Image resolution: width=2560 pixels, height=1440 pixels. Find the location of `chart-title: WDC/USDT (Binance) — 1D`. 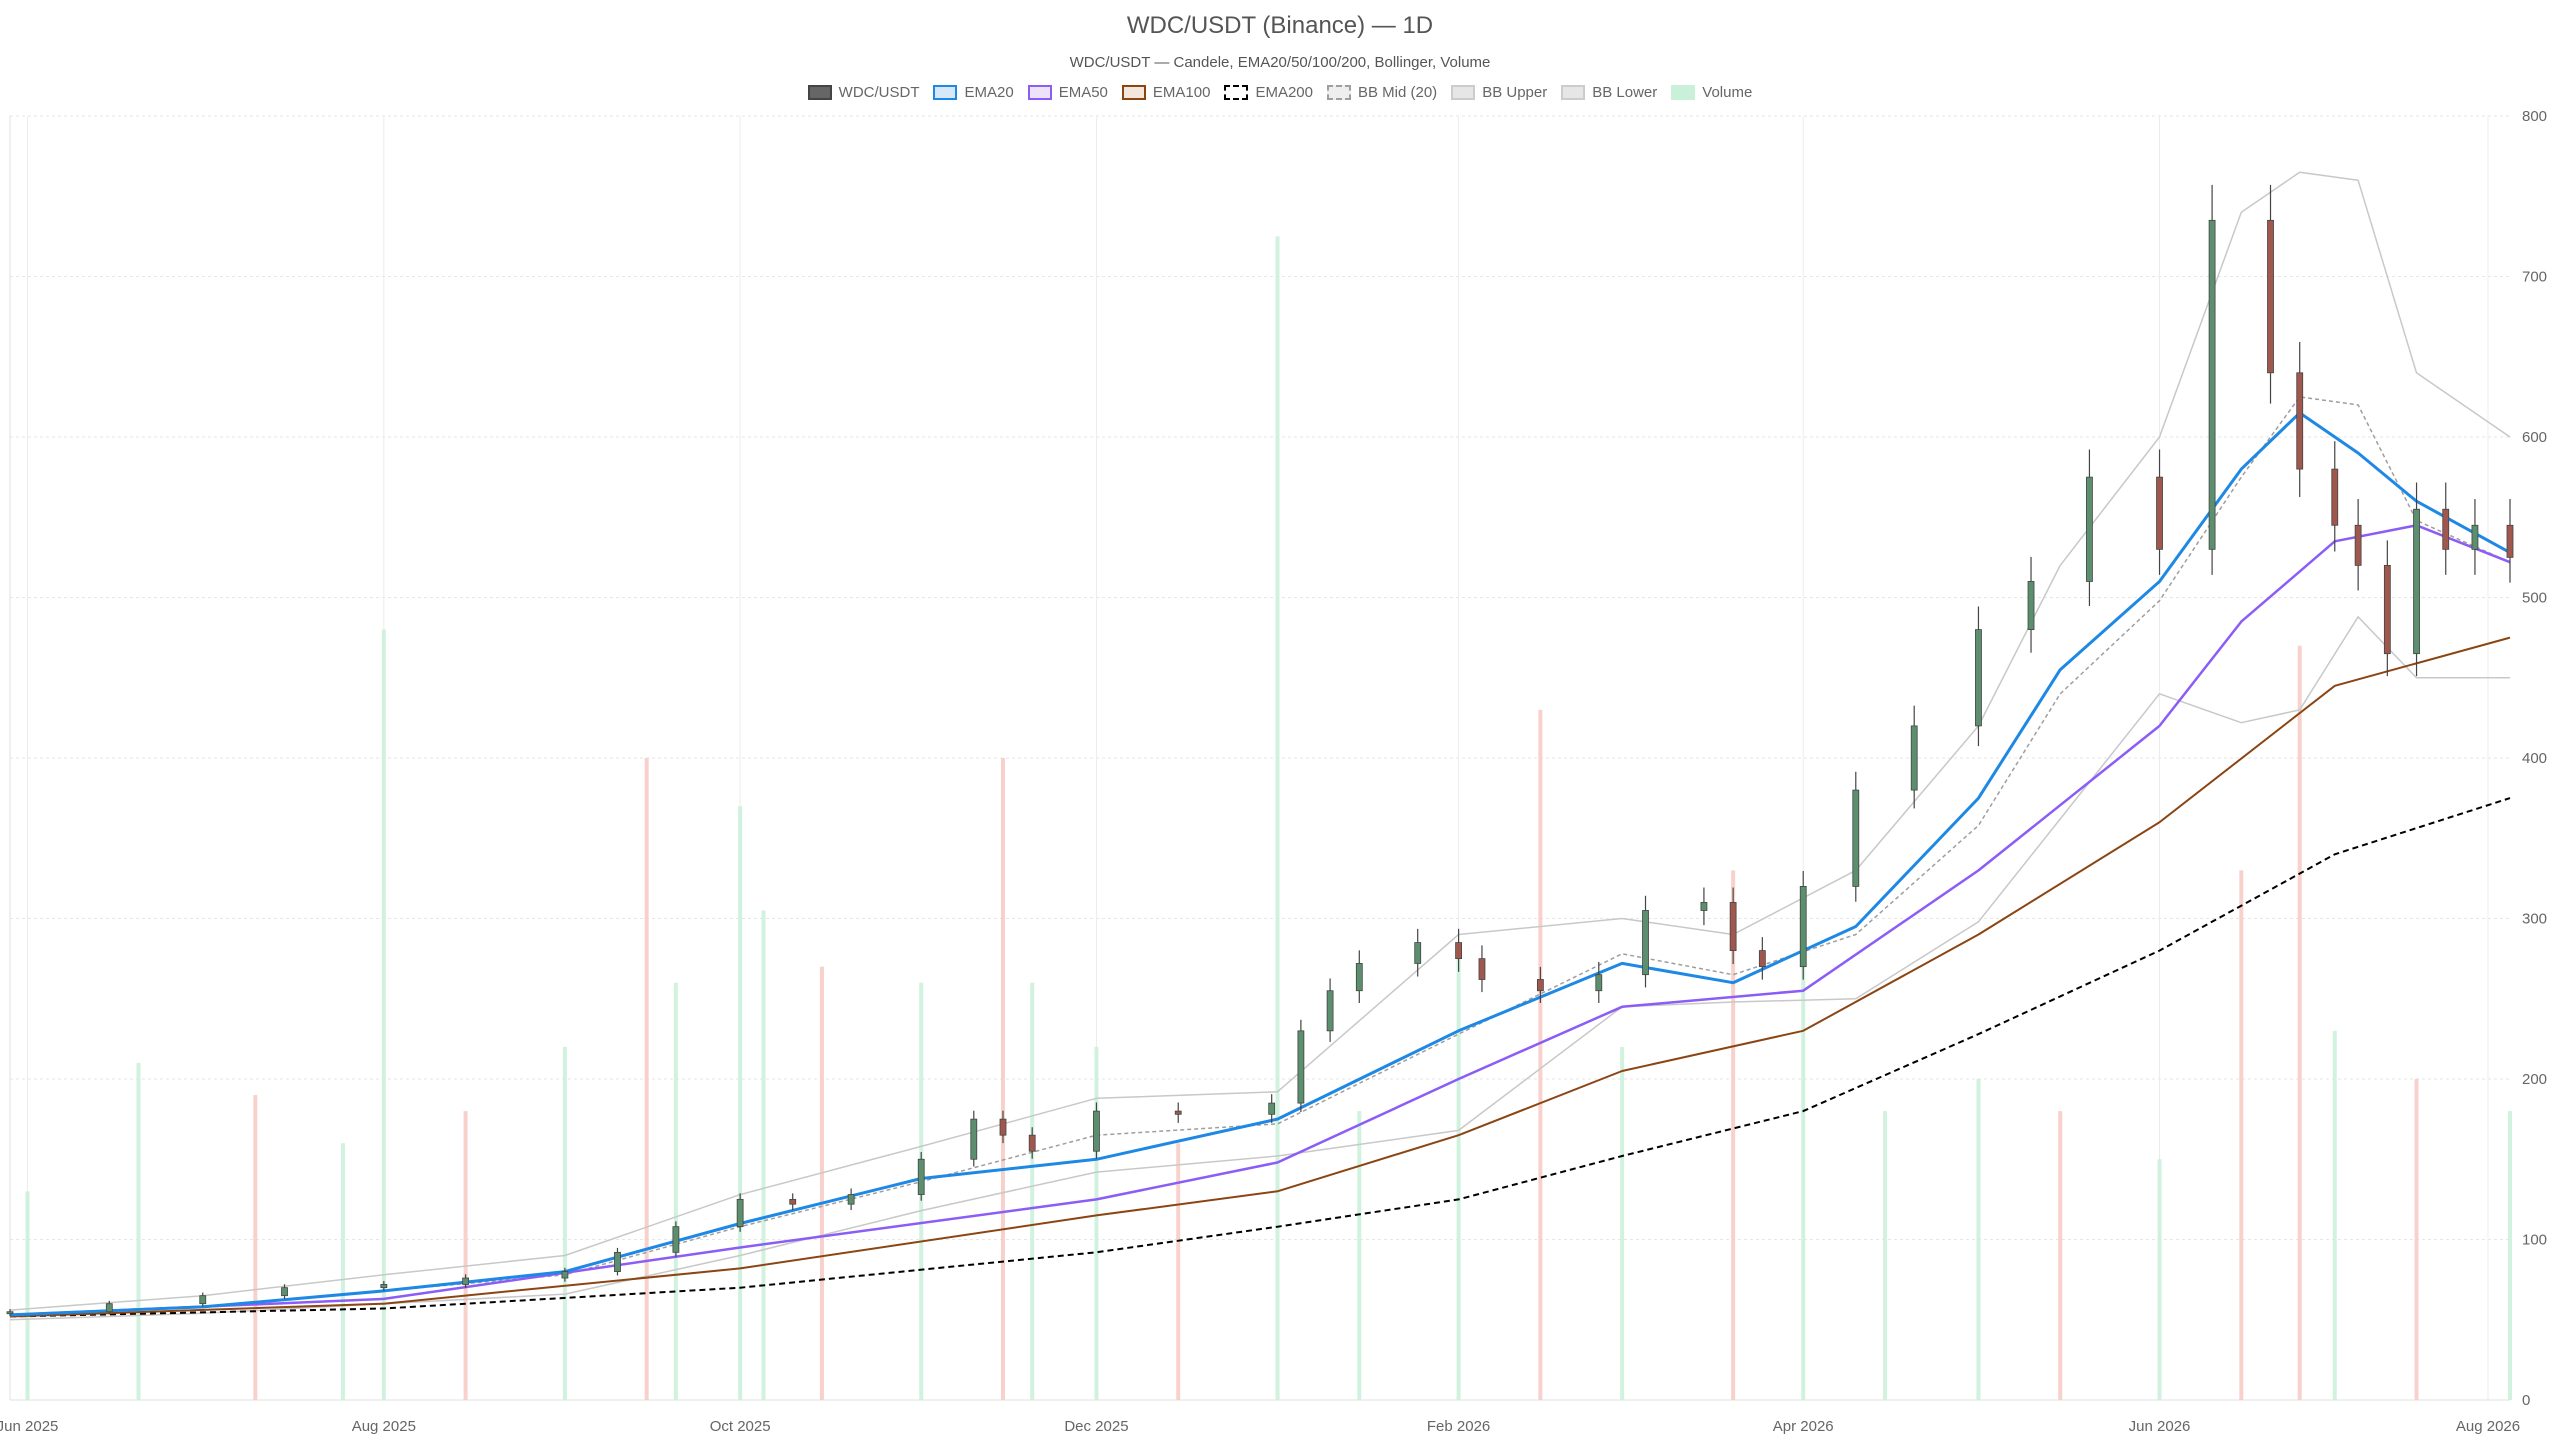

chart-title: WDC/USDT (Binance) — 1D is located at coordinates (1280, 25).